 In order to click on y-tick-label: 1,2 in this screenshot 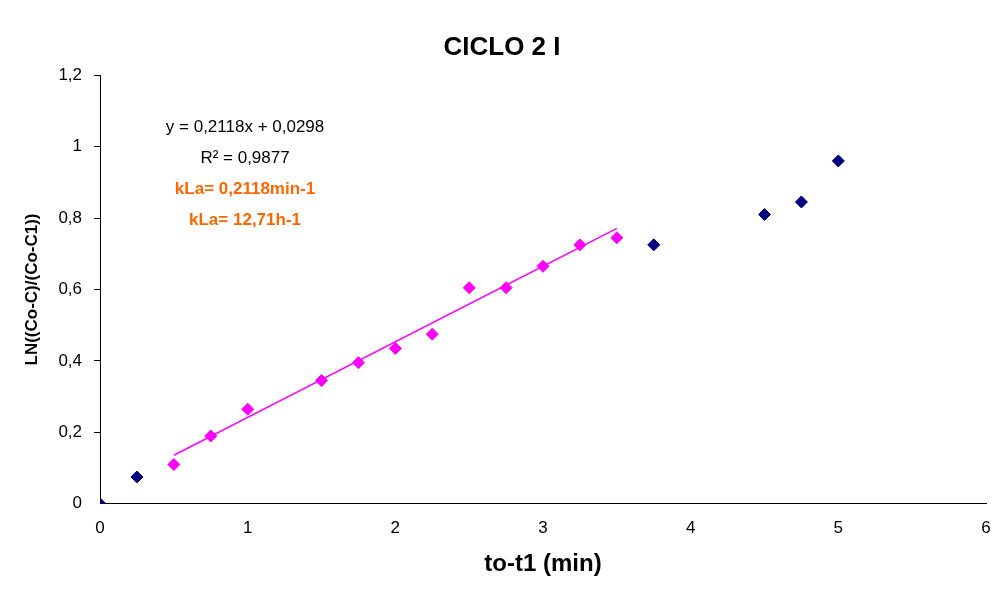, I will do `click(70, 74)`.